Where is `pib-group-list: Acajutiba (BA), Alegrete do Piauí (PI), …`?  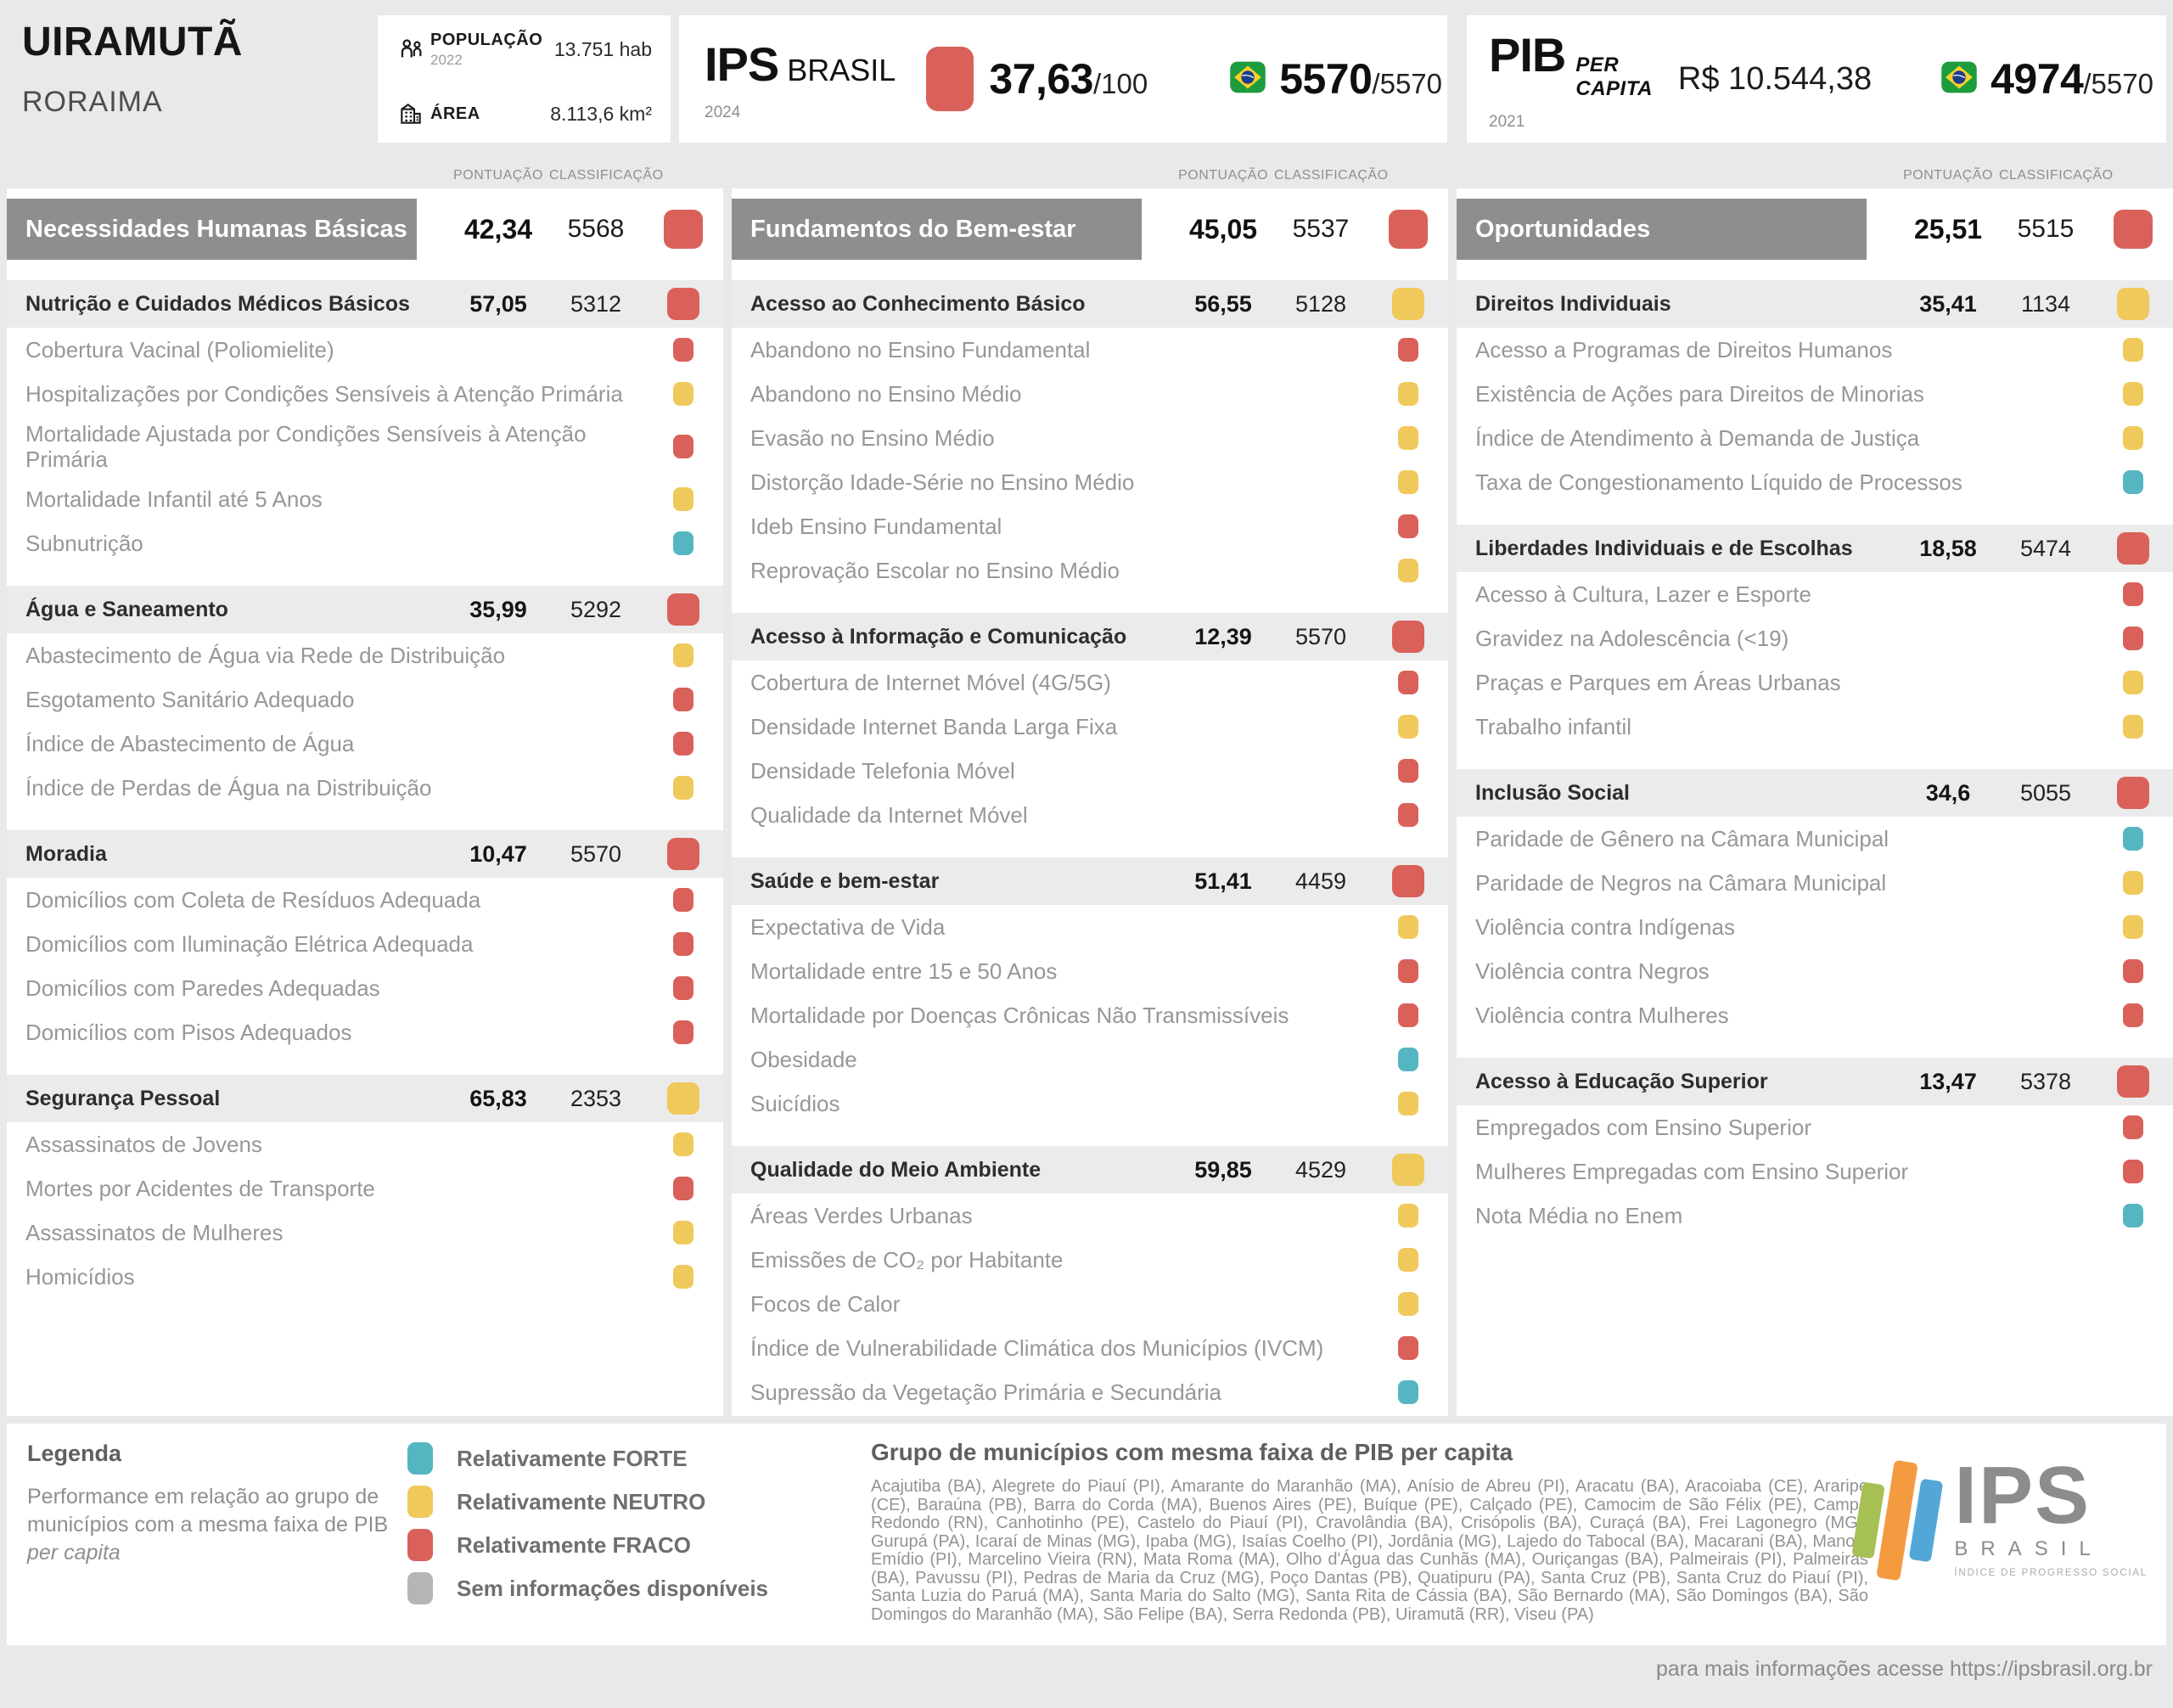 pib-group-list: Acajutiba (BA), Alegrete do Piauí (PI), … is located at coordinates (1369, 1550).